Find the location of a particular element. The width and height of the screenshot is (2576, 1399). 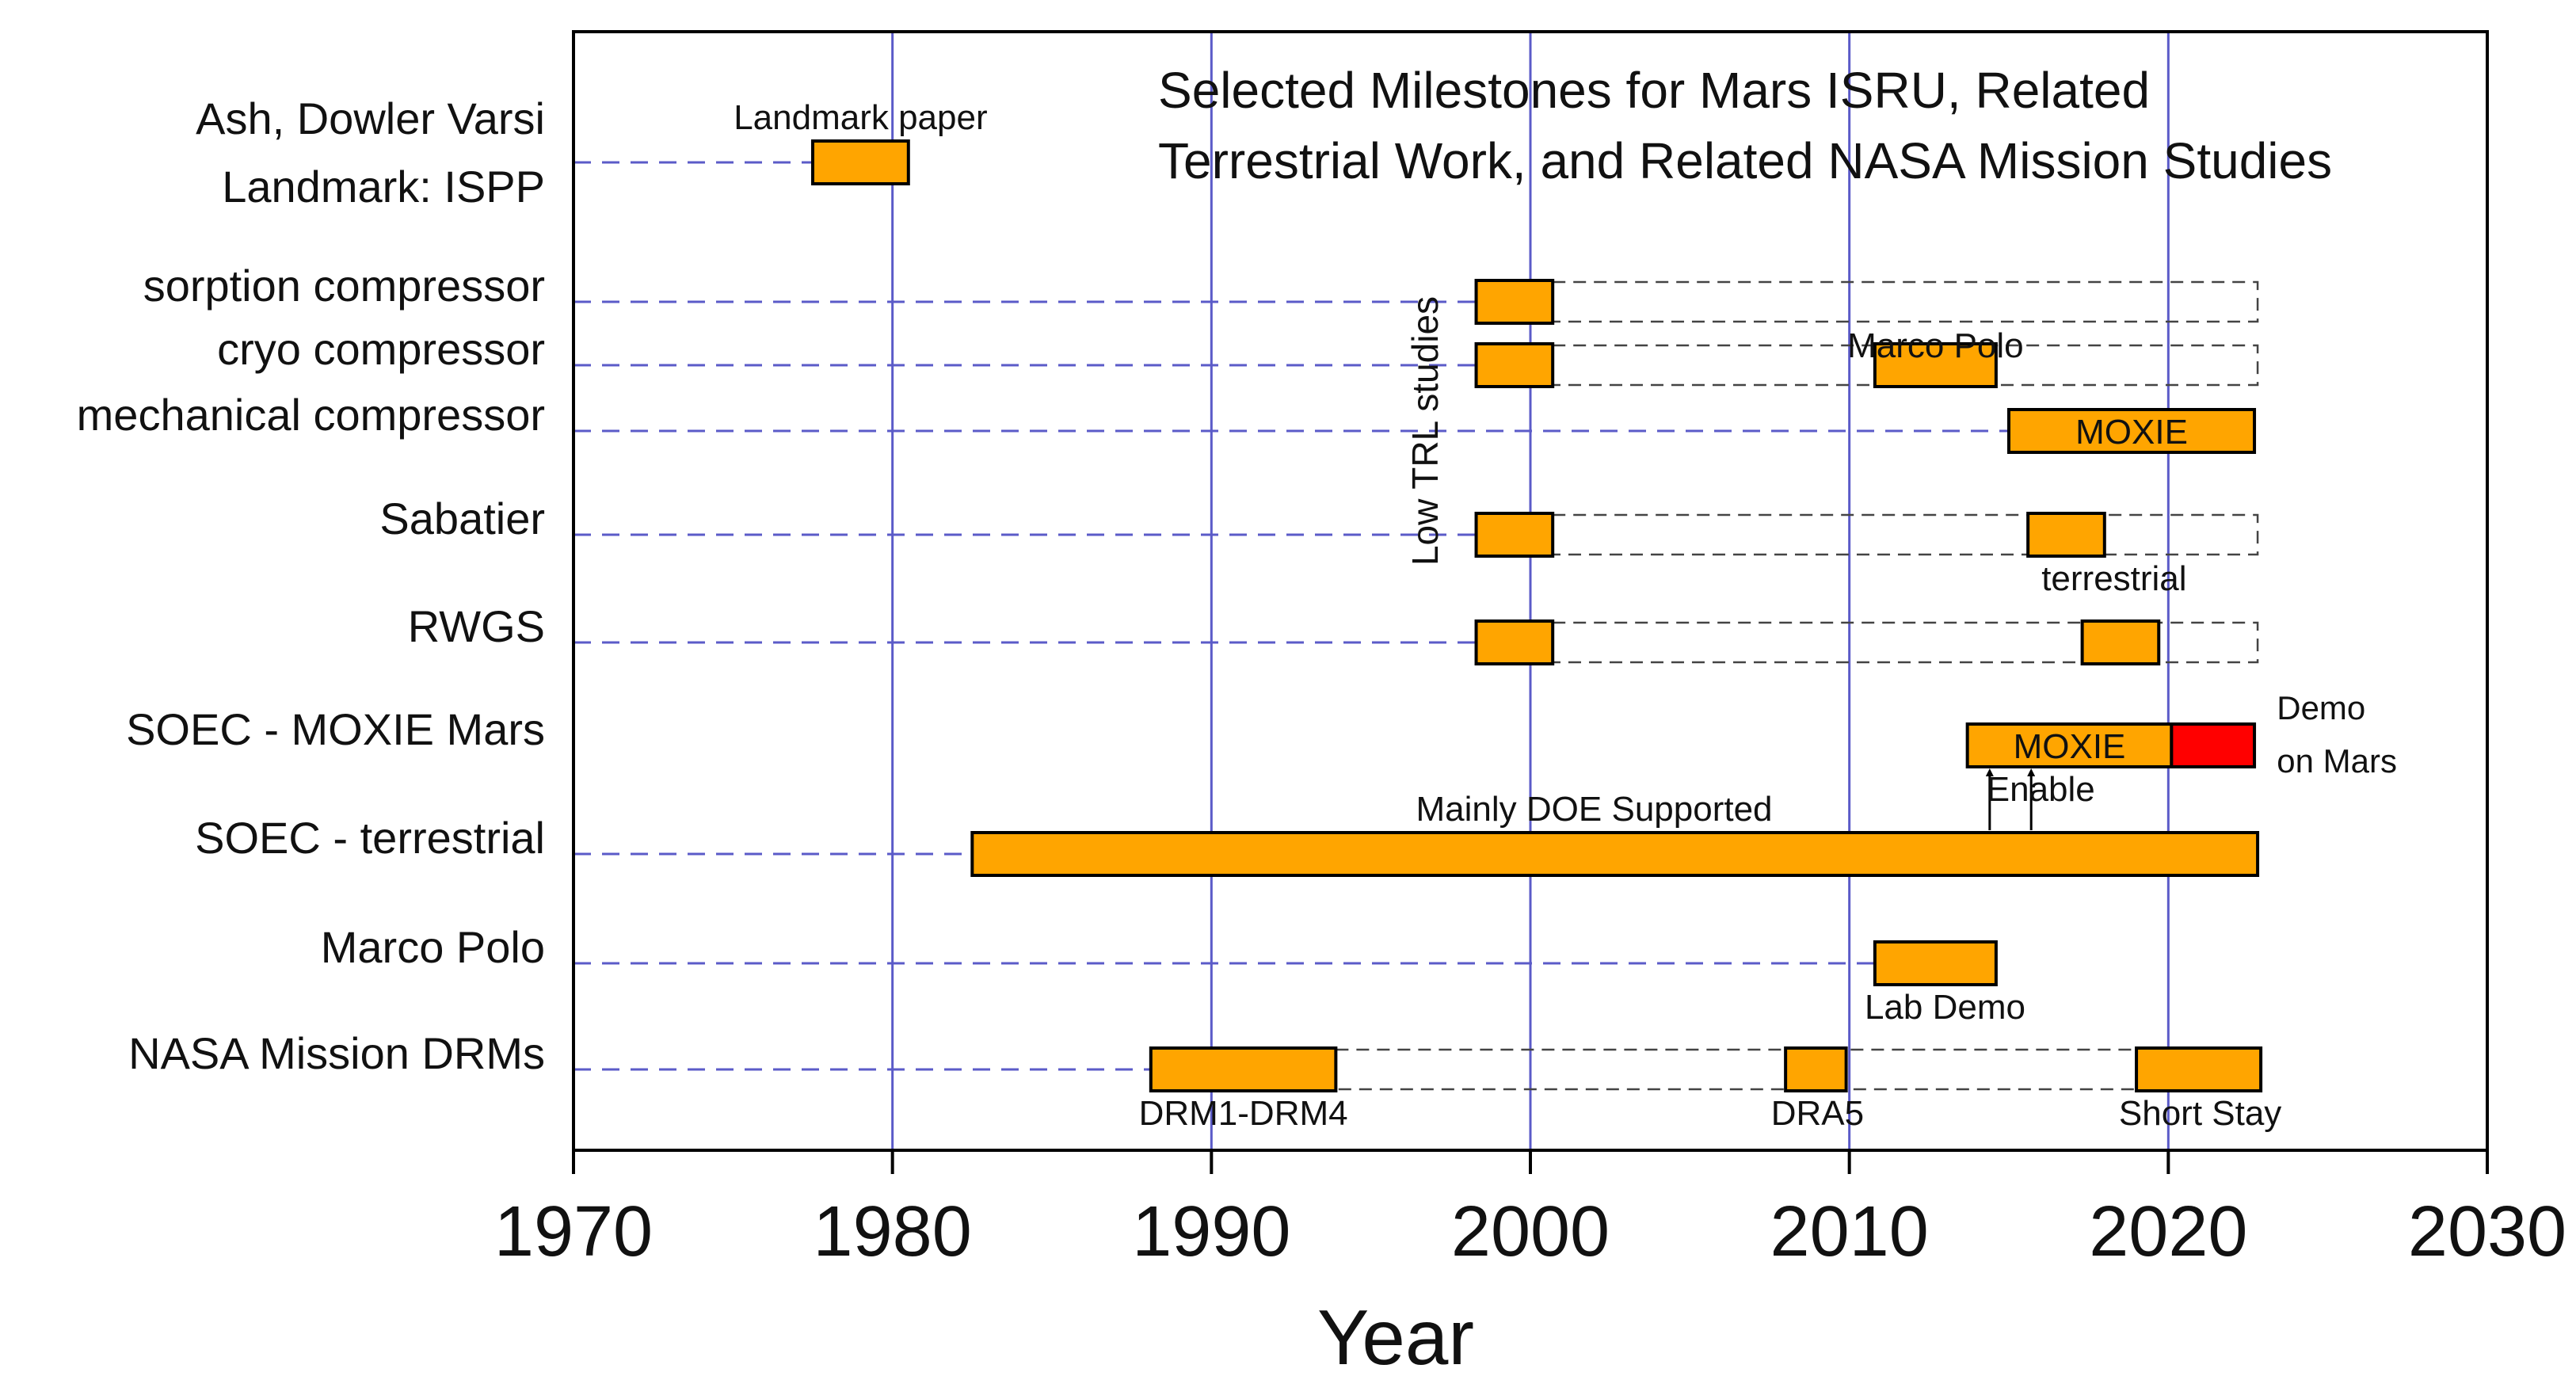

x-tick-label-1990: 1990 is located at coordinates (1211, 1231).